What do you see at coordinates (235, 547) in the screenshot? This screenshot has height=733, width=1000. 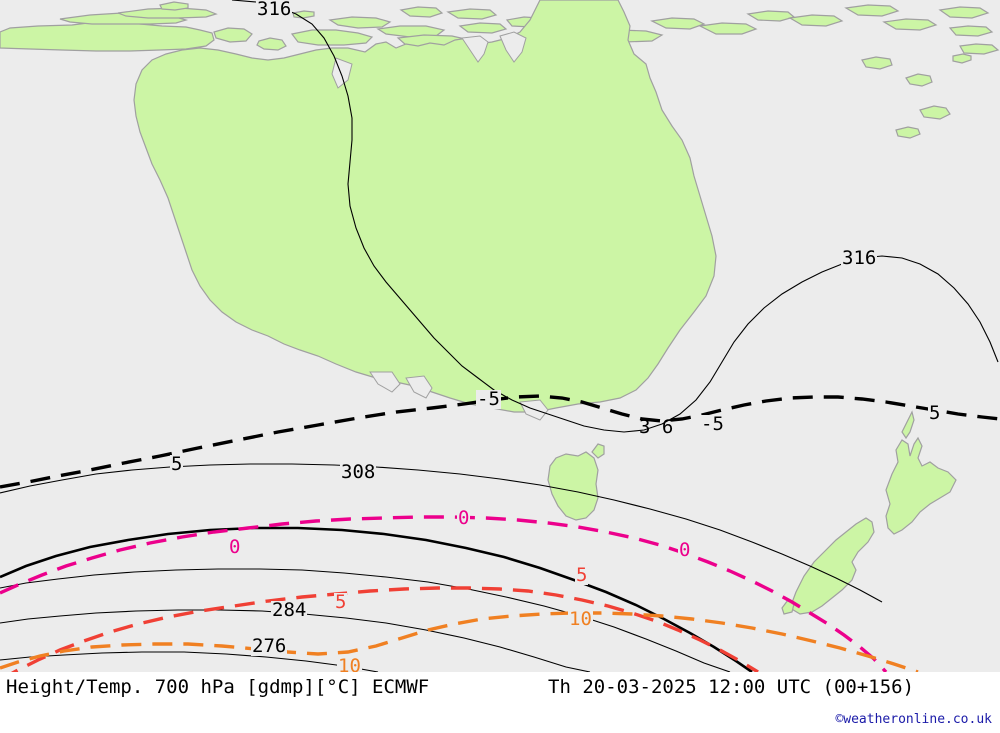 I see `isotherm-label-0-left: 0` at bounding box center [235, 547].